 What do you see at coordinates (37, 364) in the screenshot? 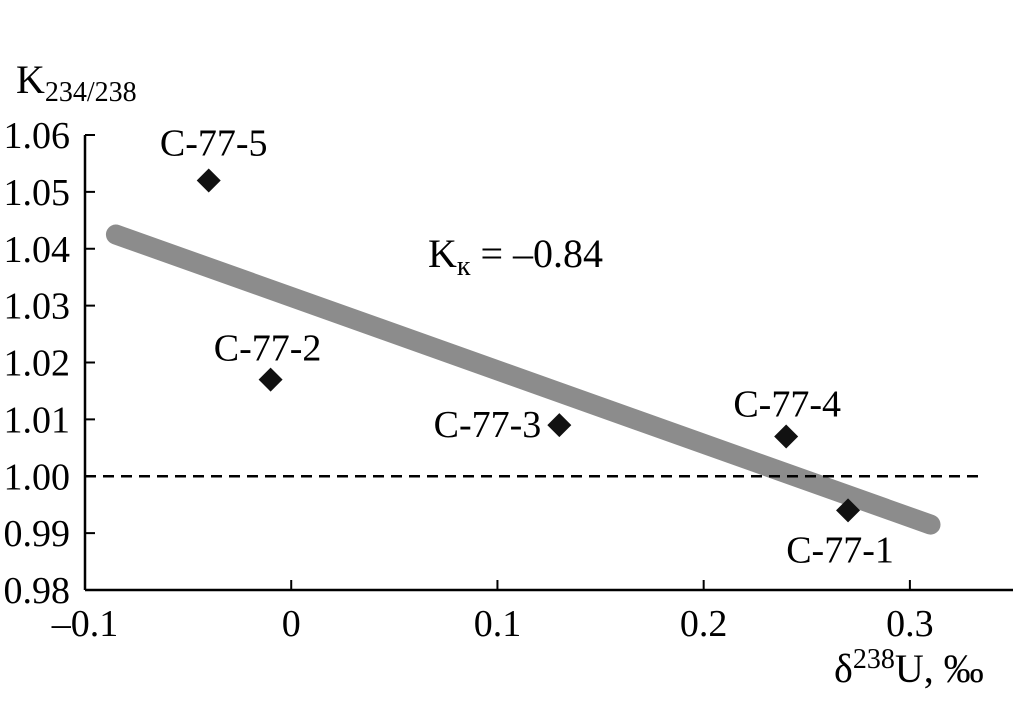
I see `y-tick-label: 1.02` at bounding box center [37, 364].